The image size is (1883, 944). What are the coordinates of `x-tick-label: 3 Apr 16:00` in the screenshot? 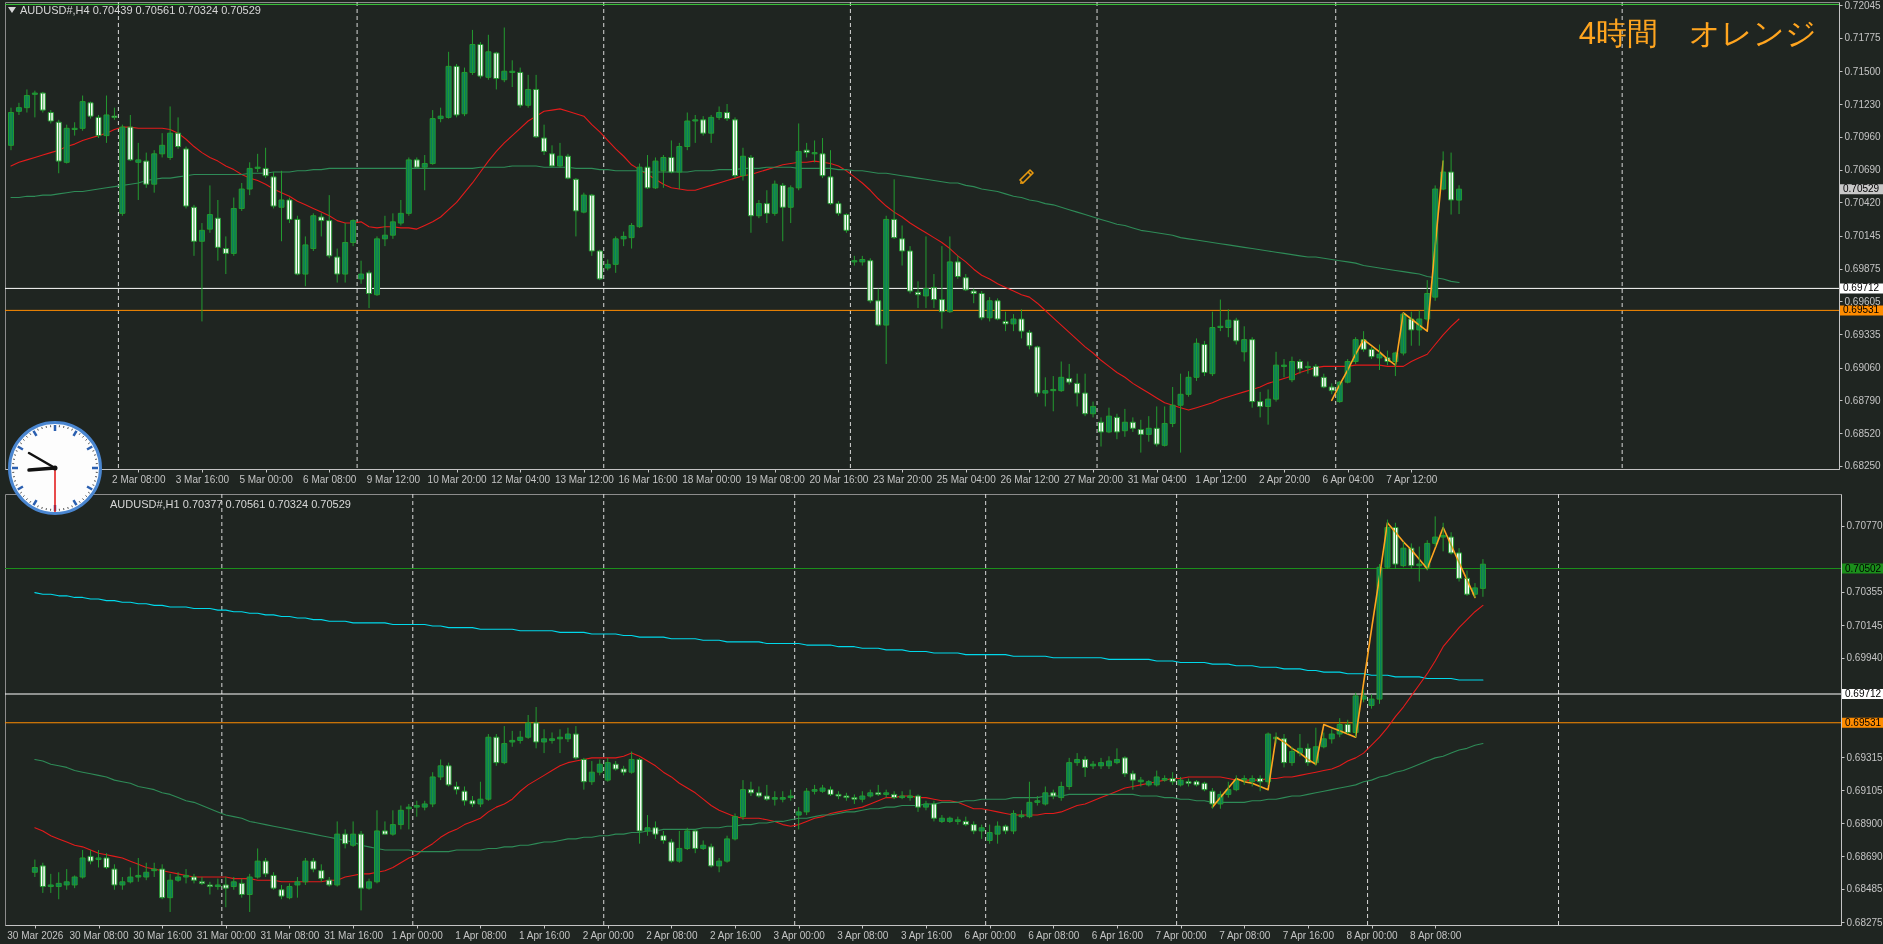 It's located at (926, 935).